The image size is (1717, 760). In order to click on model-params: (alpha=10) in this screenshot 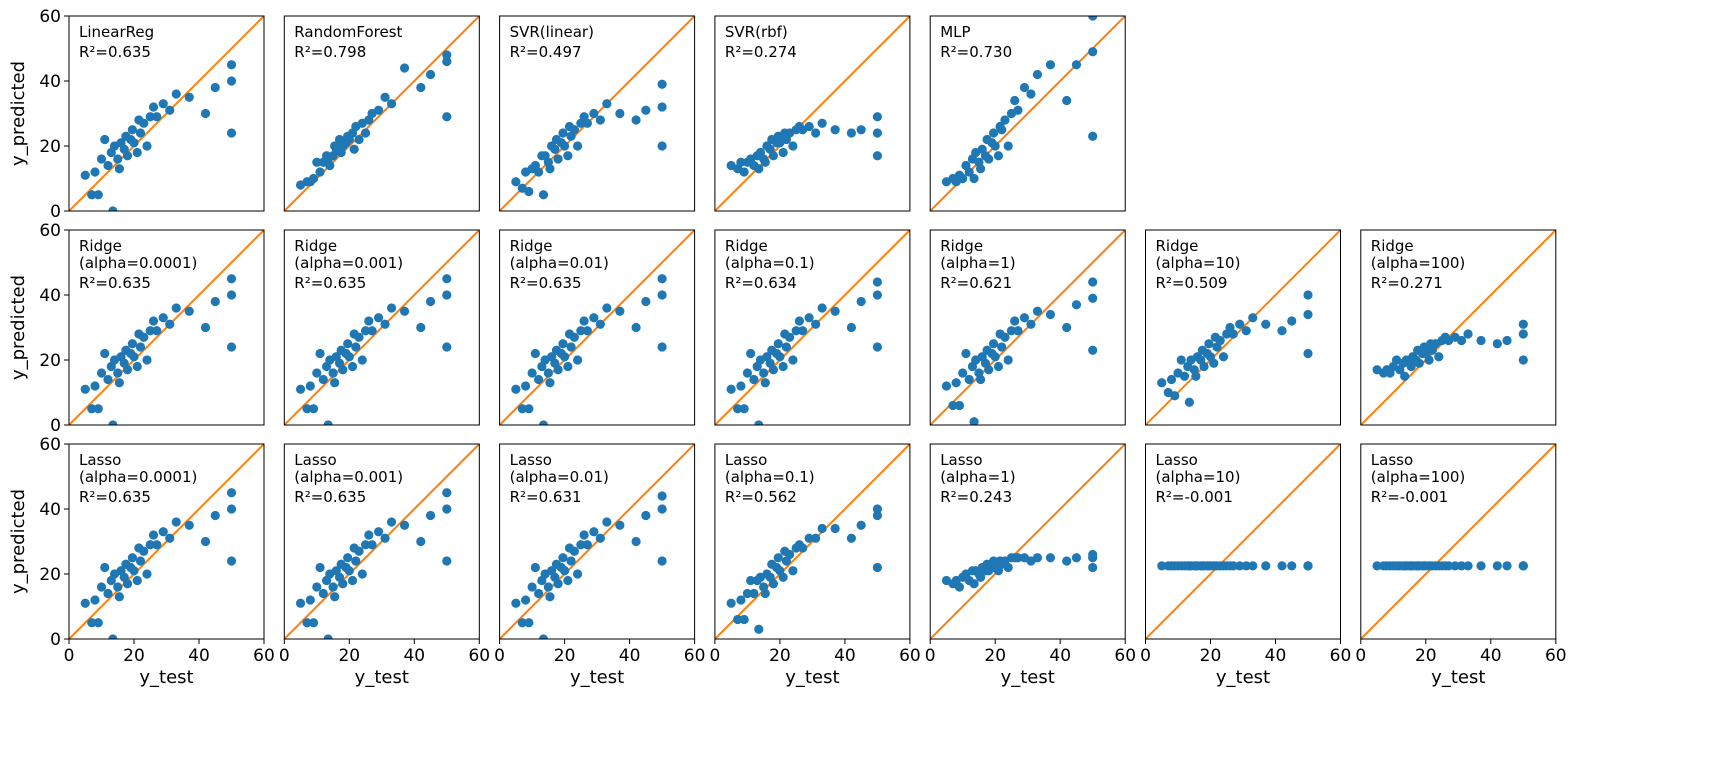, I will do `click(1198, 263)`.